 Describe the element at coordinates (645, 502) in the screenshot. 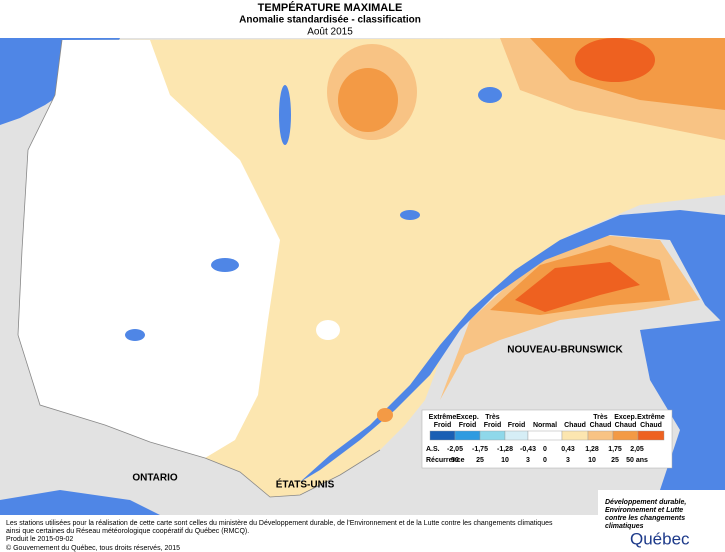

I see `logo-line: Développement durable,` at that location.